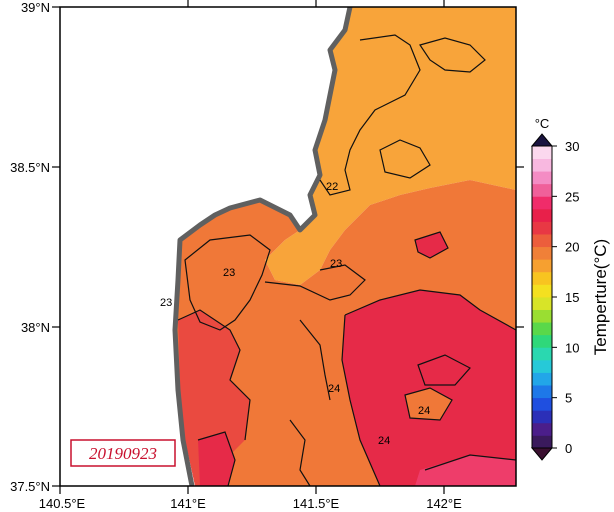 This screenshot has height=512, width=614. I want to click on date-box, so click(123, 453).